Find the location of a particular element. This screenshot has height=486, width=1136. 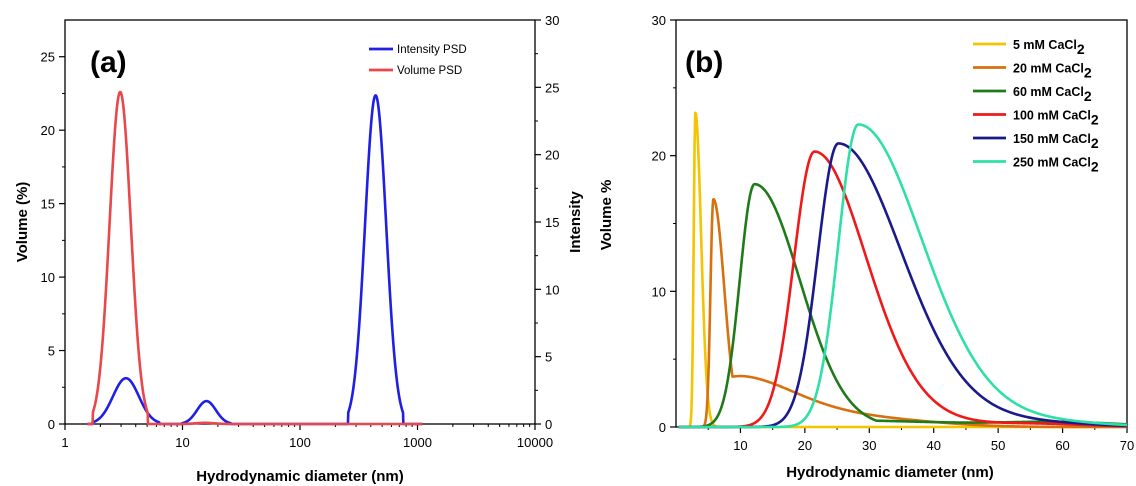

panel-b-y-tick-label: 30 is located at coordinates (659, 20).